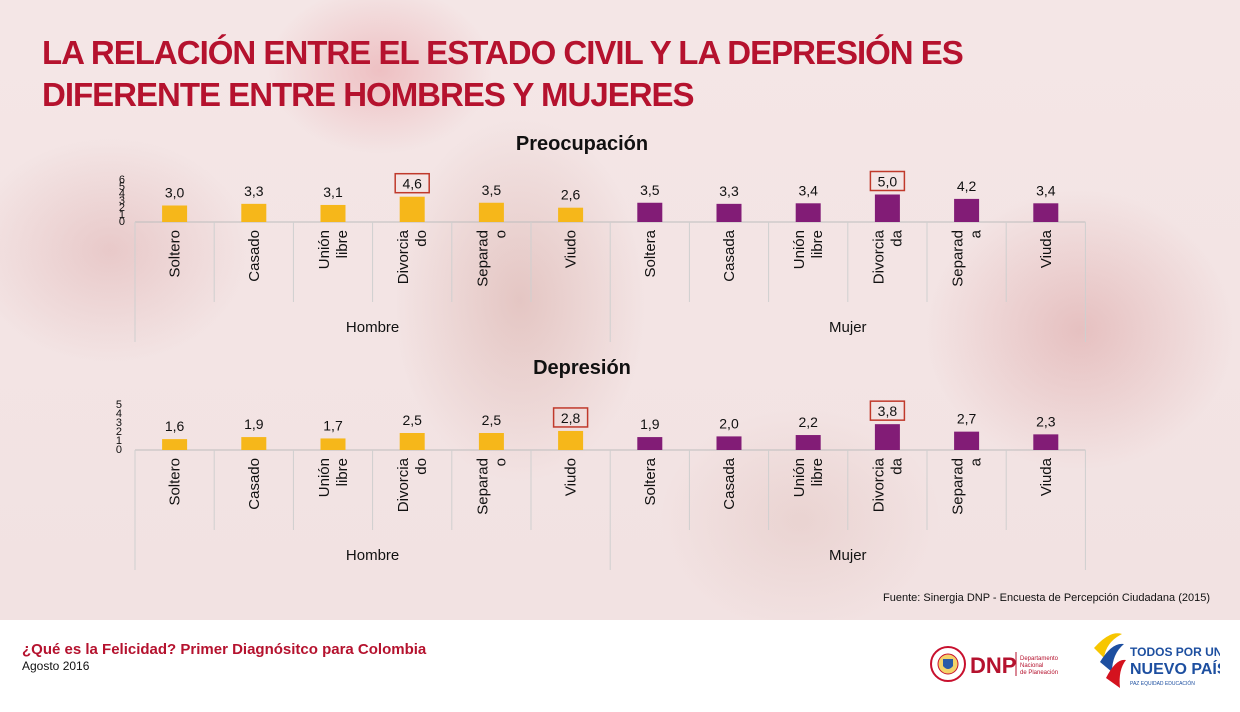 The height and width of the screenshot is (712, 1240). I want to click on tpnp-logo-line-3: PAZ EQUIDAD EDUCACIÓN, so click(1162, 683).